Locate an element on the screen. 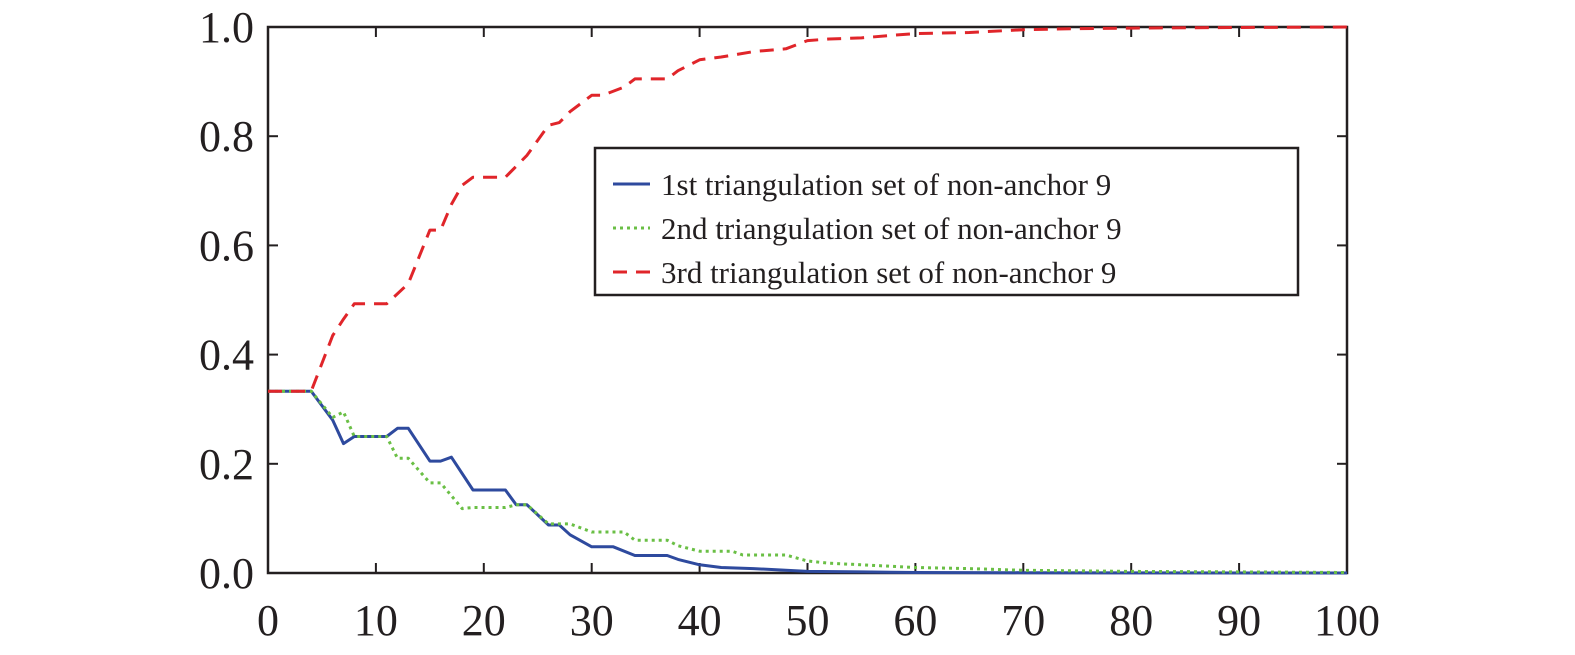  y-tick-label: 0.8 is located at coordinates (226, 136).